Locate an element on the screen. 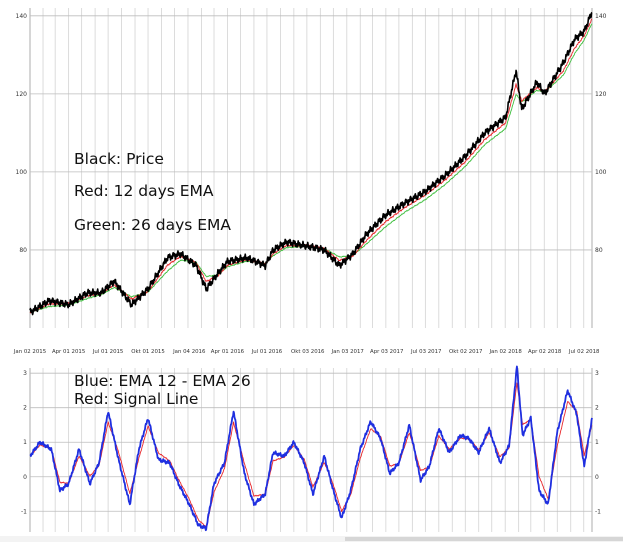  date-tick-label: Jan 02 2015 is located at coordinates (29, 352).